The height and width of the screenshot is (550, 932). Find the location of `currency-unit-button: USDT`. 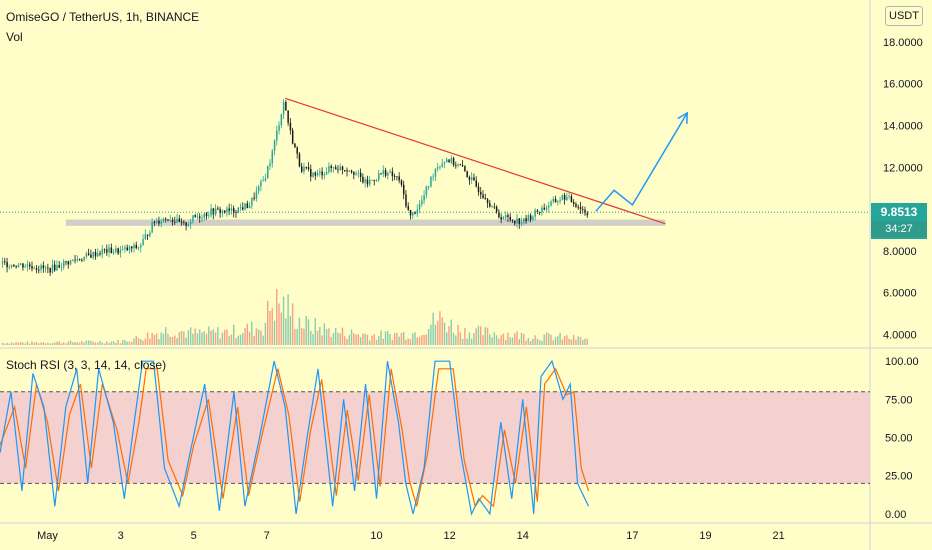

currency-unit-button: USDT is located at coordinates (904, 16).